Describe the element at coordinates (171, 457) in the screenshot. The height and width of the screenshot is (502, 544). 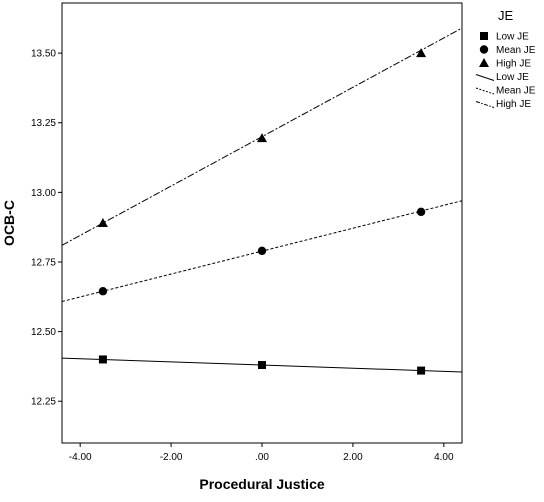
I see `x-tick-label: -2.00` at that location.